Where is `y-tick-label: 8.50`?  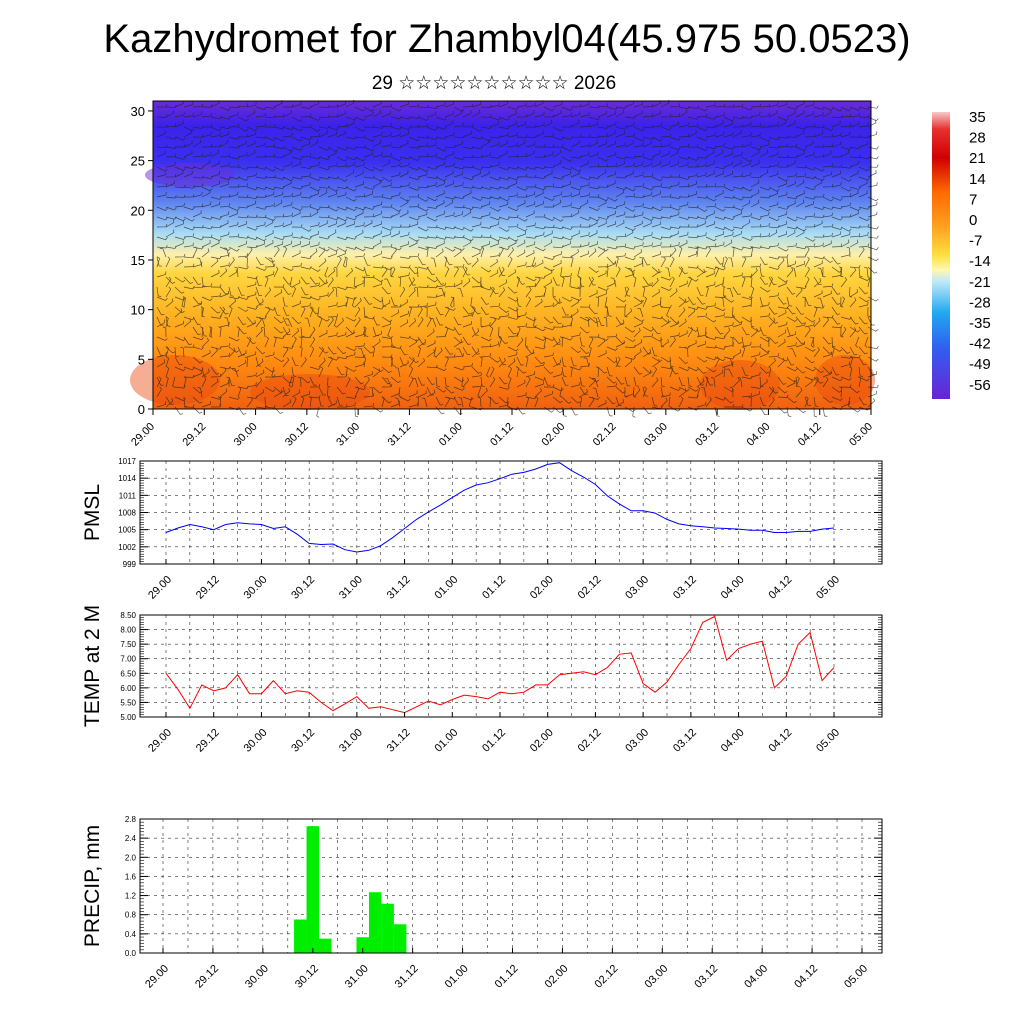 y-tick-label: 8.50 is located at coordinates (128, 615).